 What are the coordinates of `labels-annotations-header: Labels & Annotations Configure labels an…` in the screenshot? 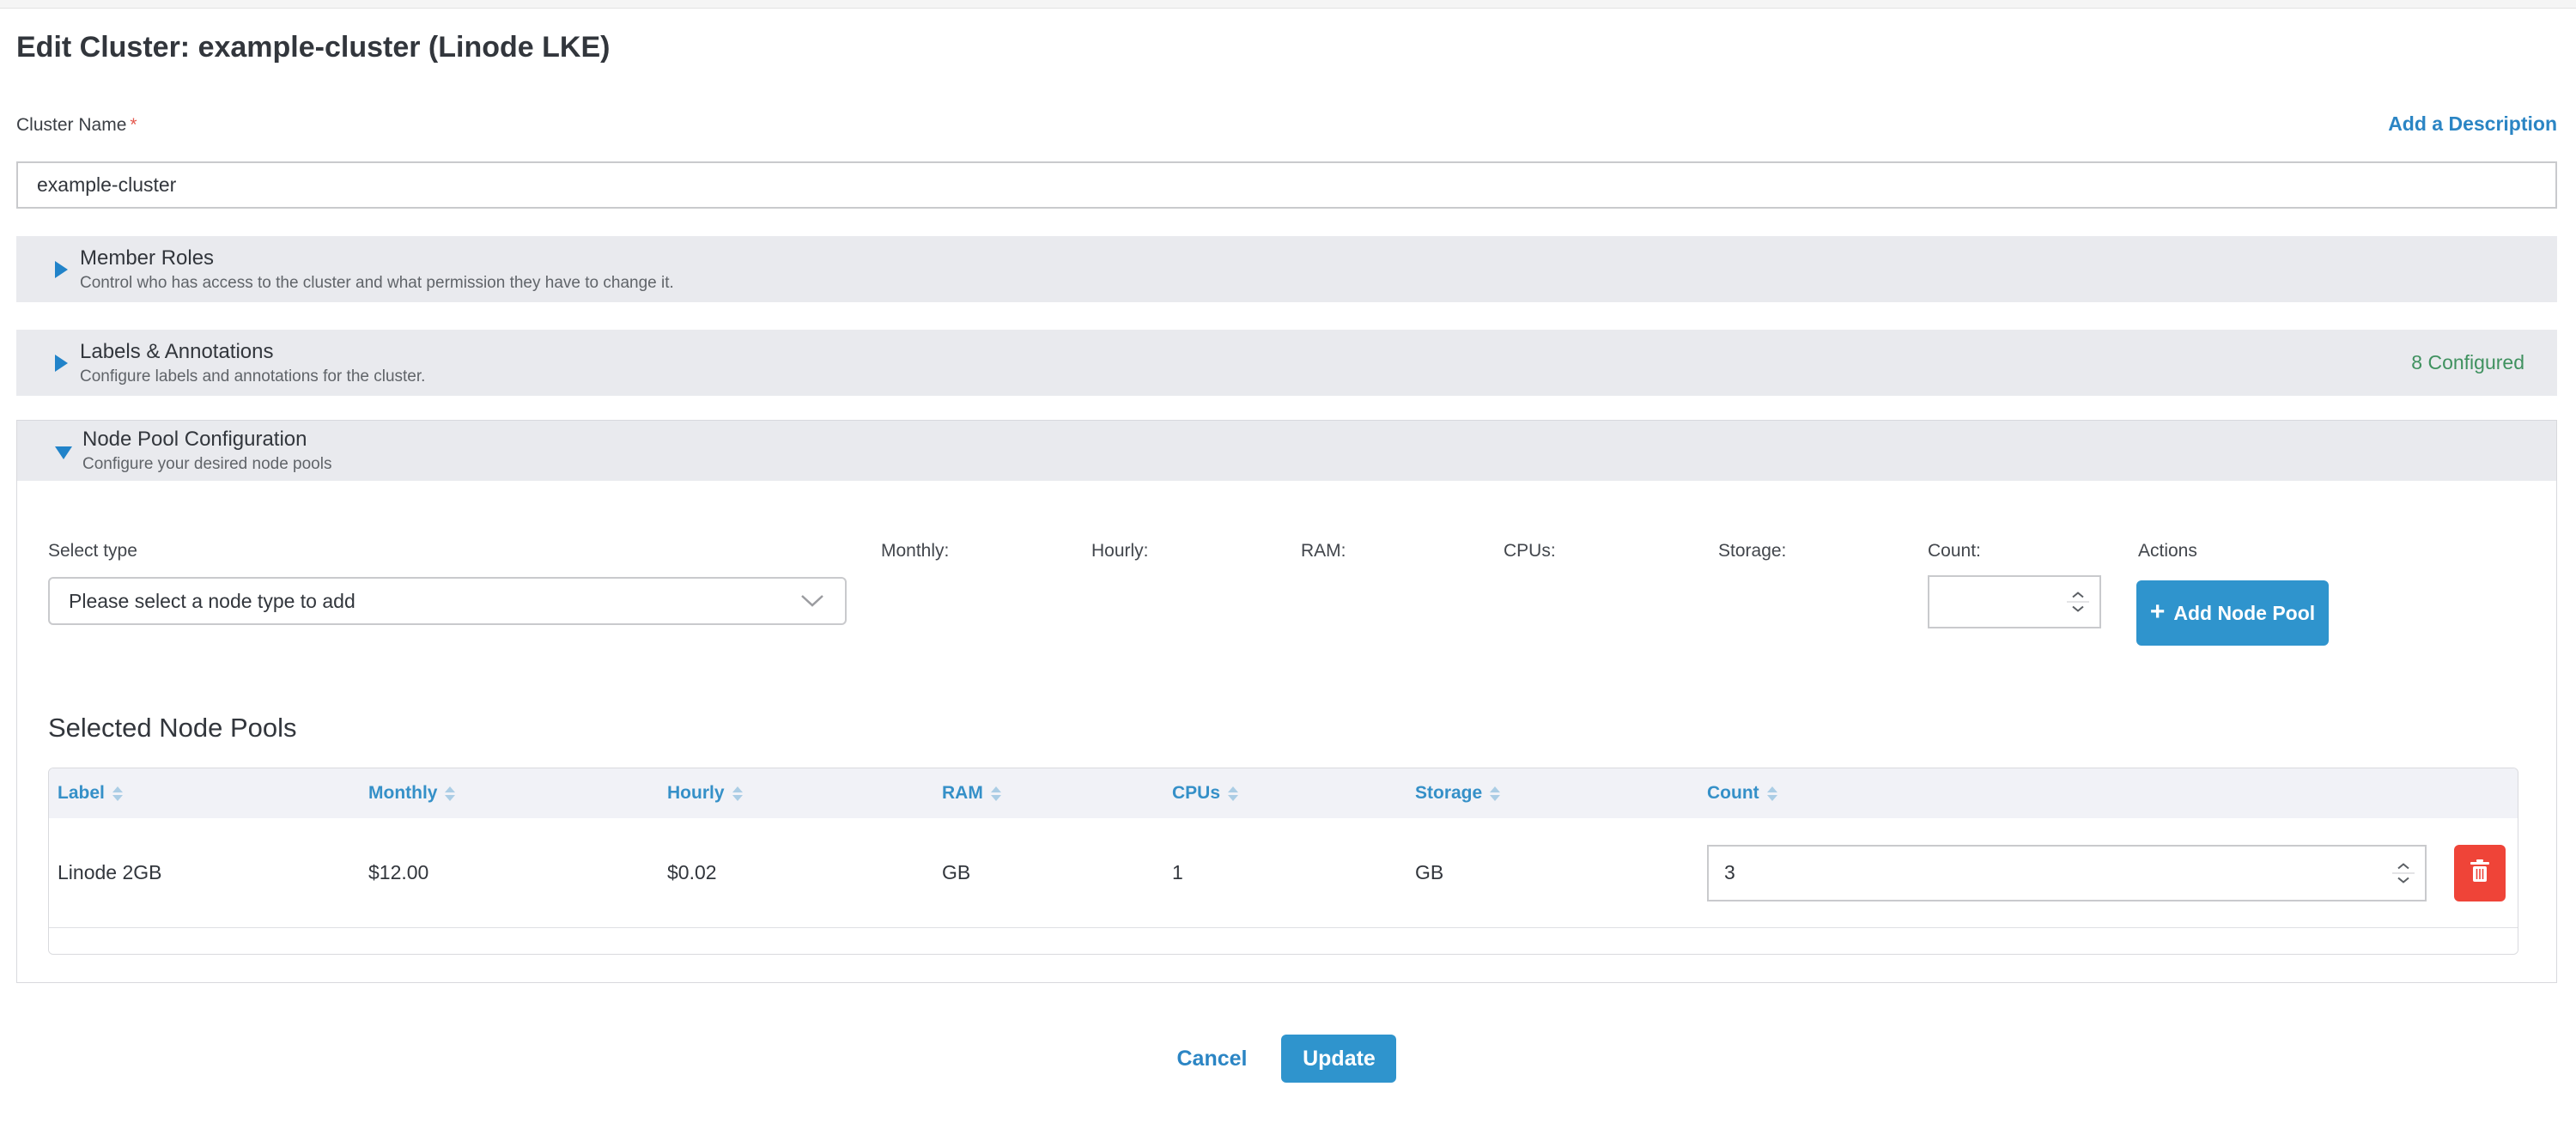 It's located at (240, 363).